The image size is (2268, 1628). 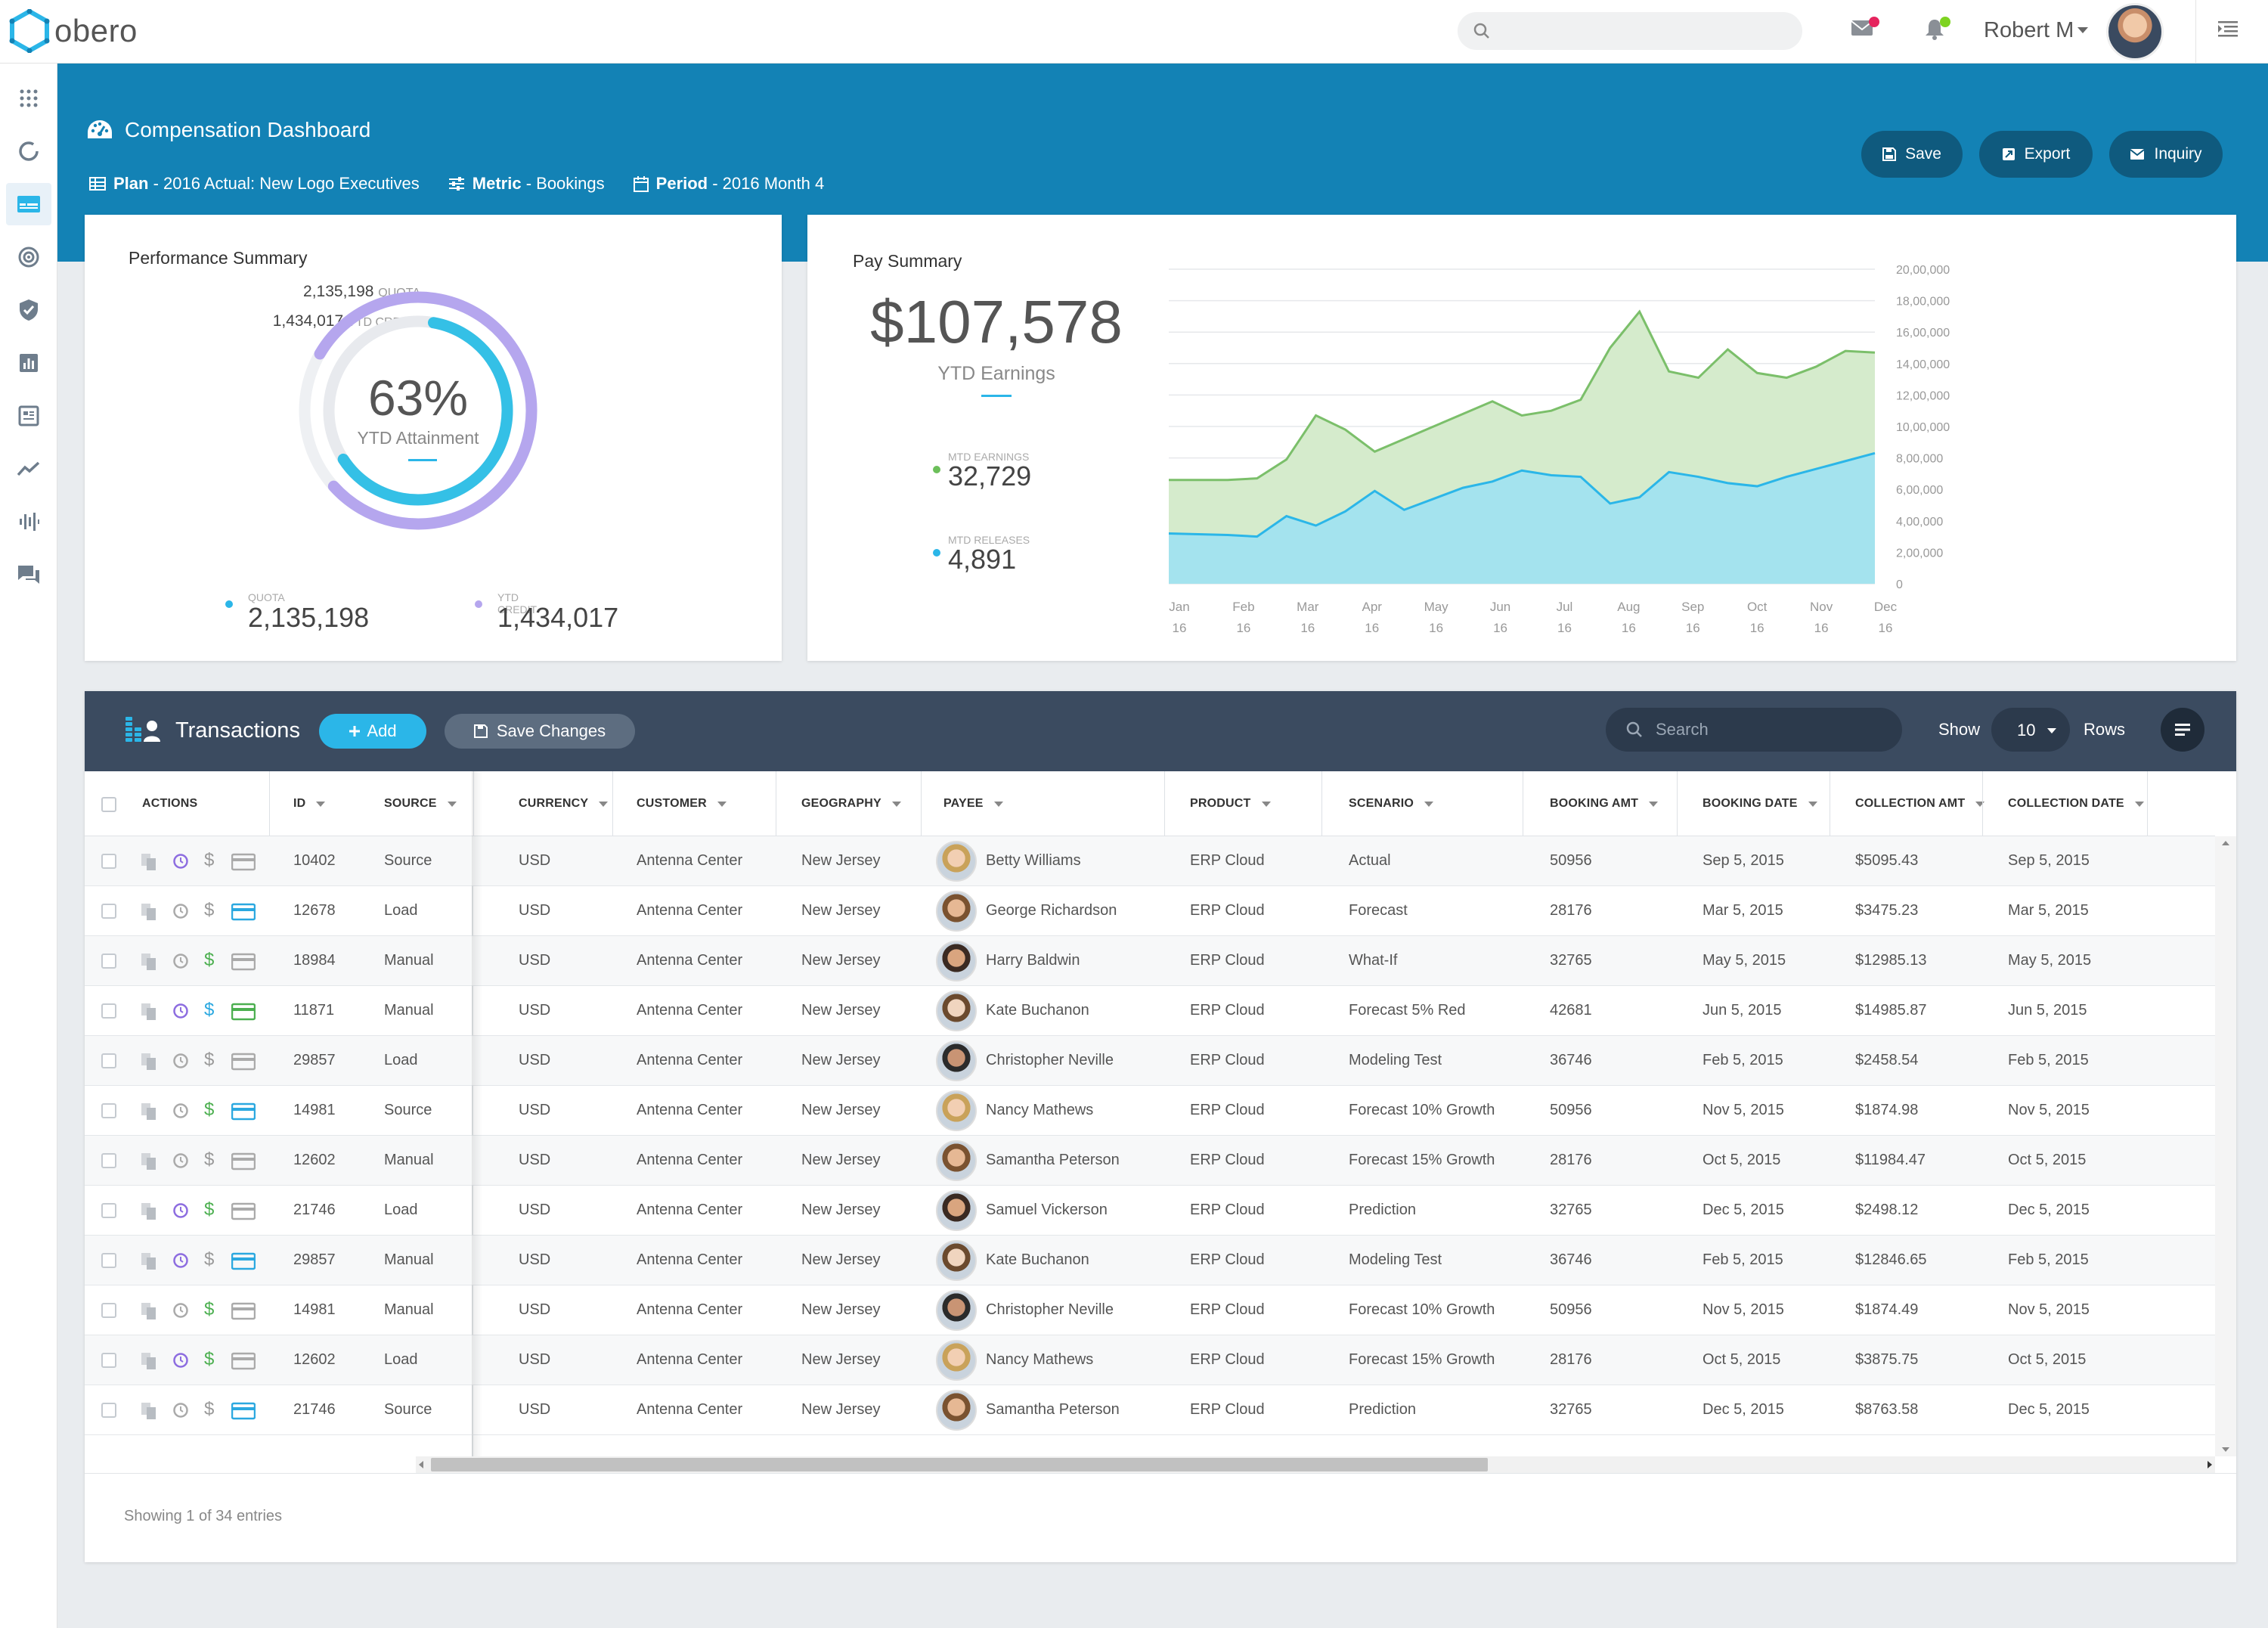 I want to click on col-id-header: ID, so click(x=309, y=803).